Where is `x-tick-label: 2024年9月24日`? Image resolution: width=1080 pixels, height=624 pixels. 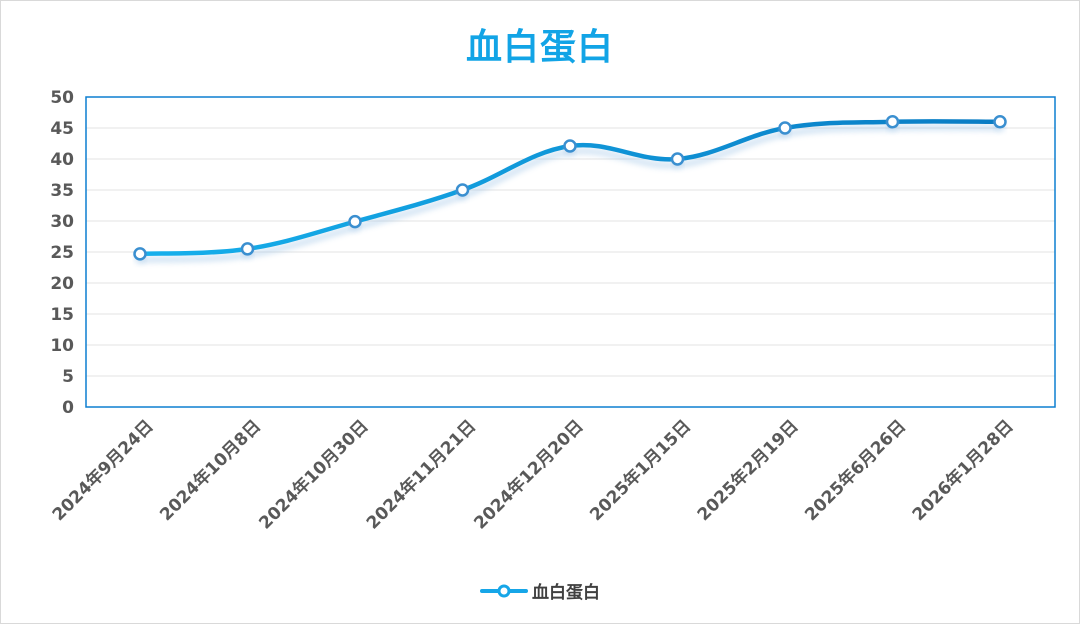
x-tick-label: 2024年9月24日 is located at coordinates (102, 470).